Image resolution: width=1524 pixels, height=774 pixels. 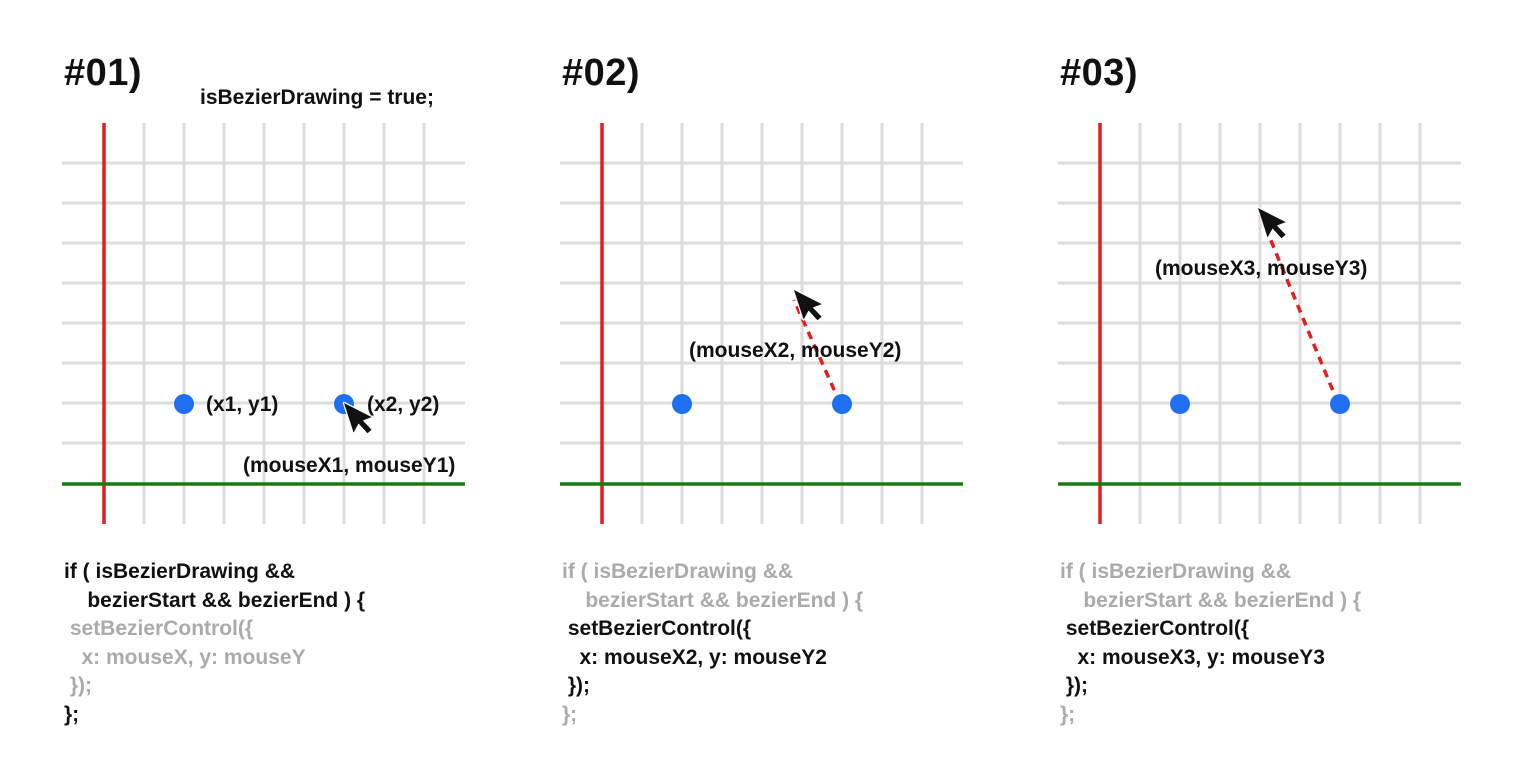 I want to click on code-line: x: mouseX3, y: mouseY3, so click(x=1192, y=657).